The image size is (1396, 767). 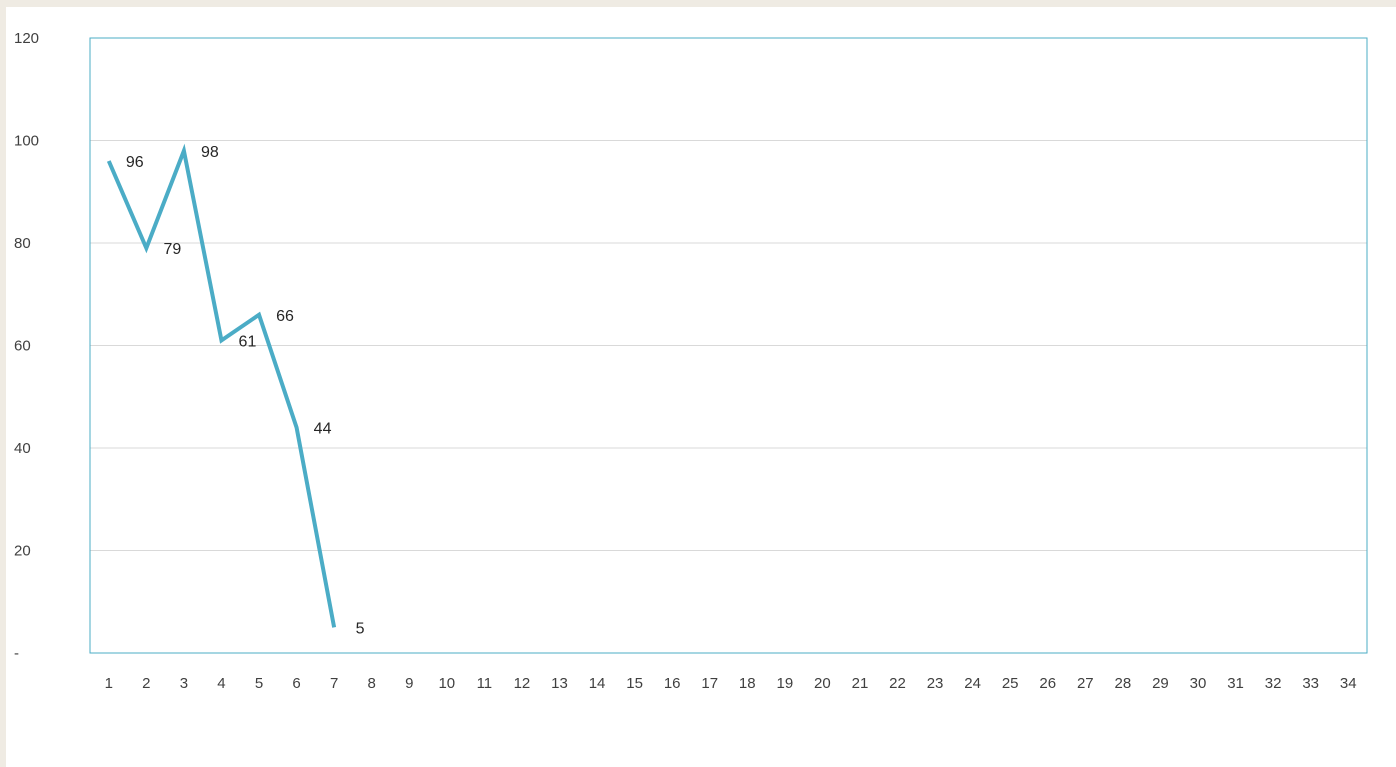 I want to click on x-tick-label: 24, so click(x=972, y=683).